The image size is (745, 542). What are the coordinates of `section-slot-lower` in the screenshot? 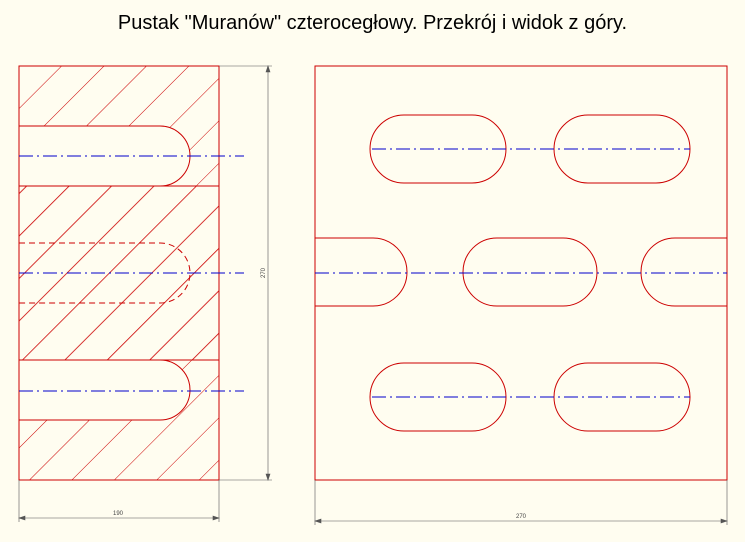 It's located at (104, 390).